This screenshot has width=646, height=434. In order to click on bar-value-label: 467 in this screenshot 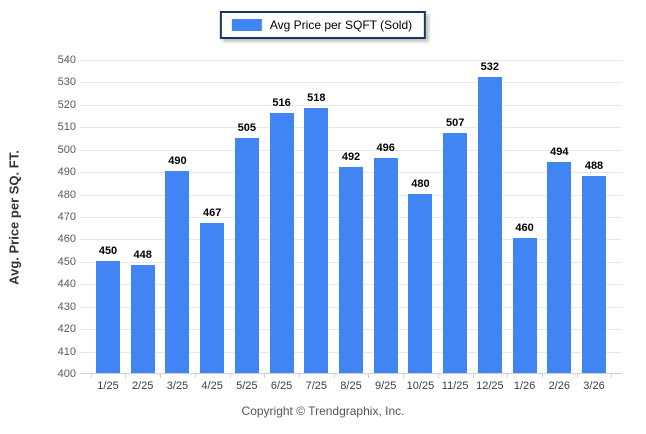, I will do `click(212, 212)`.